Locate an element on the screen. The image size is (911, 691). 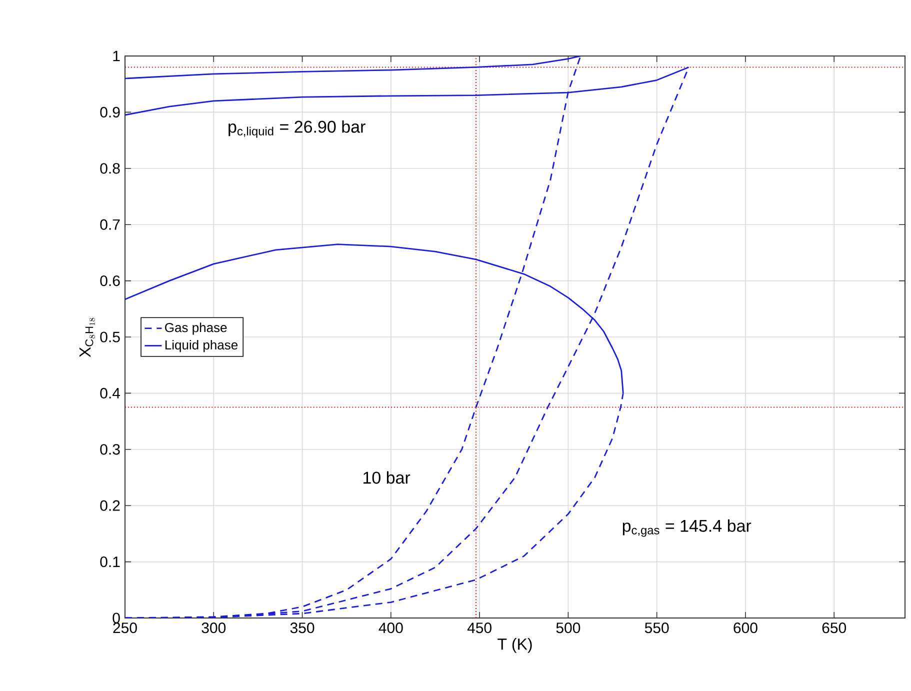
x-tick-label: 550 is located at coordinates (656, 628).